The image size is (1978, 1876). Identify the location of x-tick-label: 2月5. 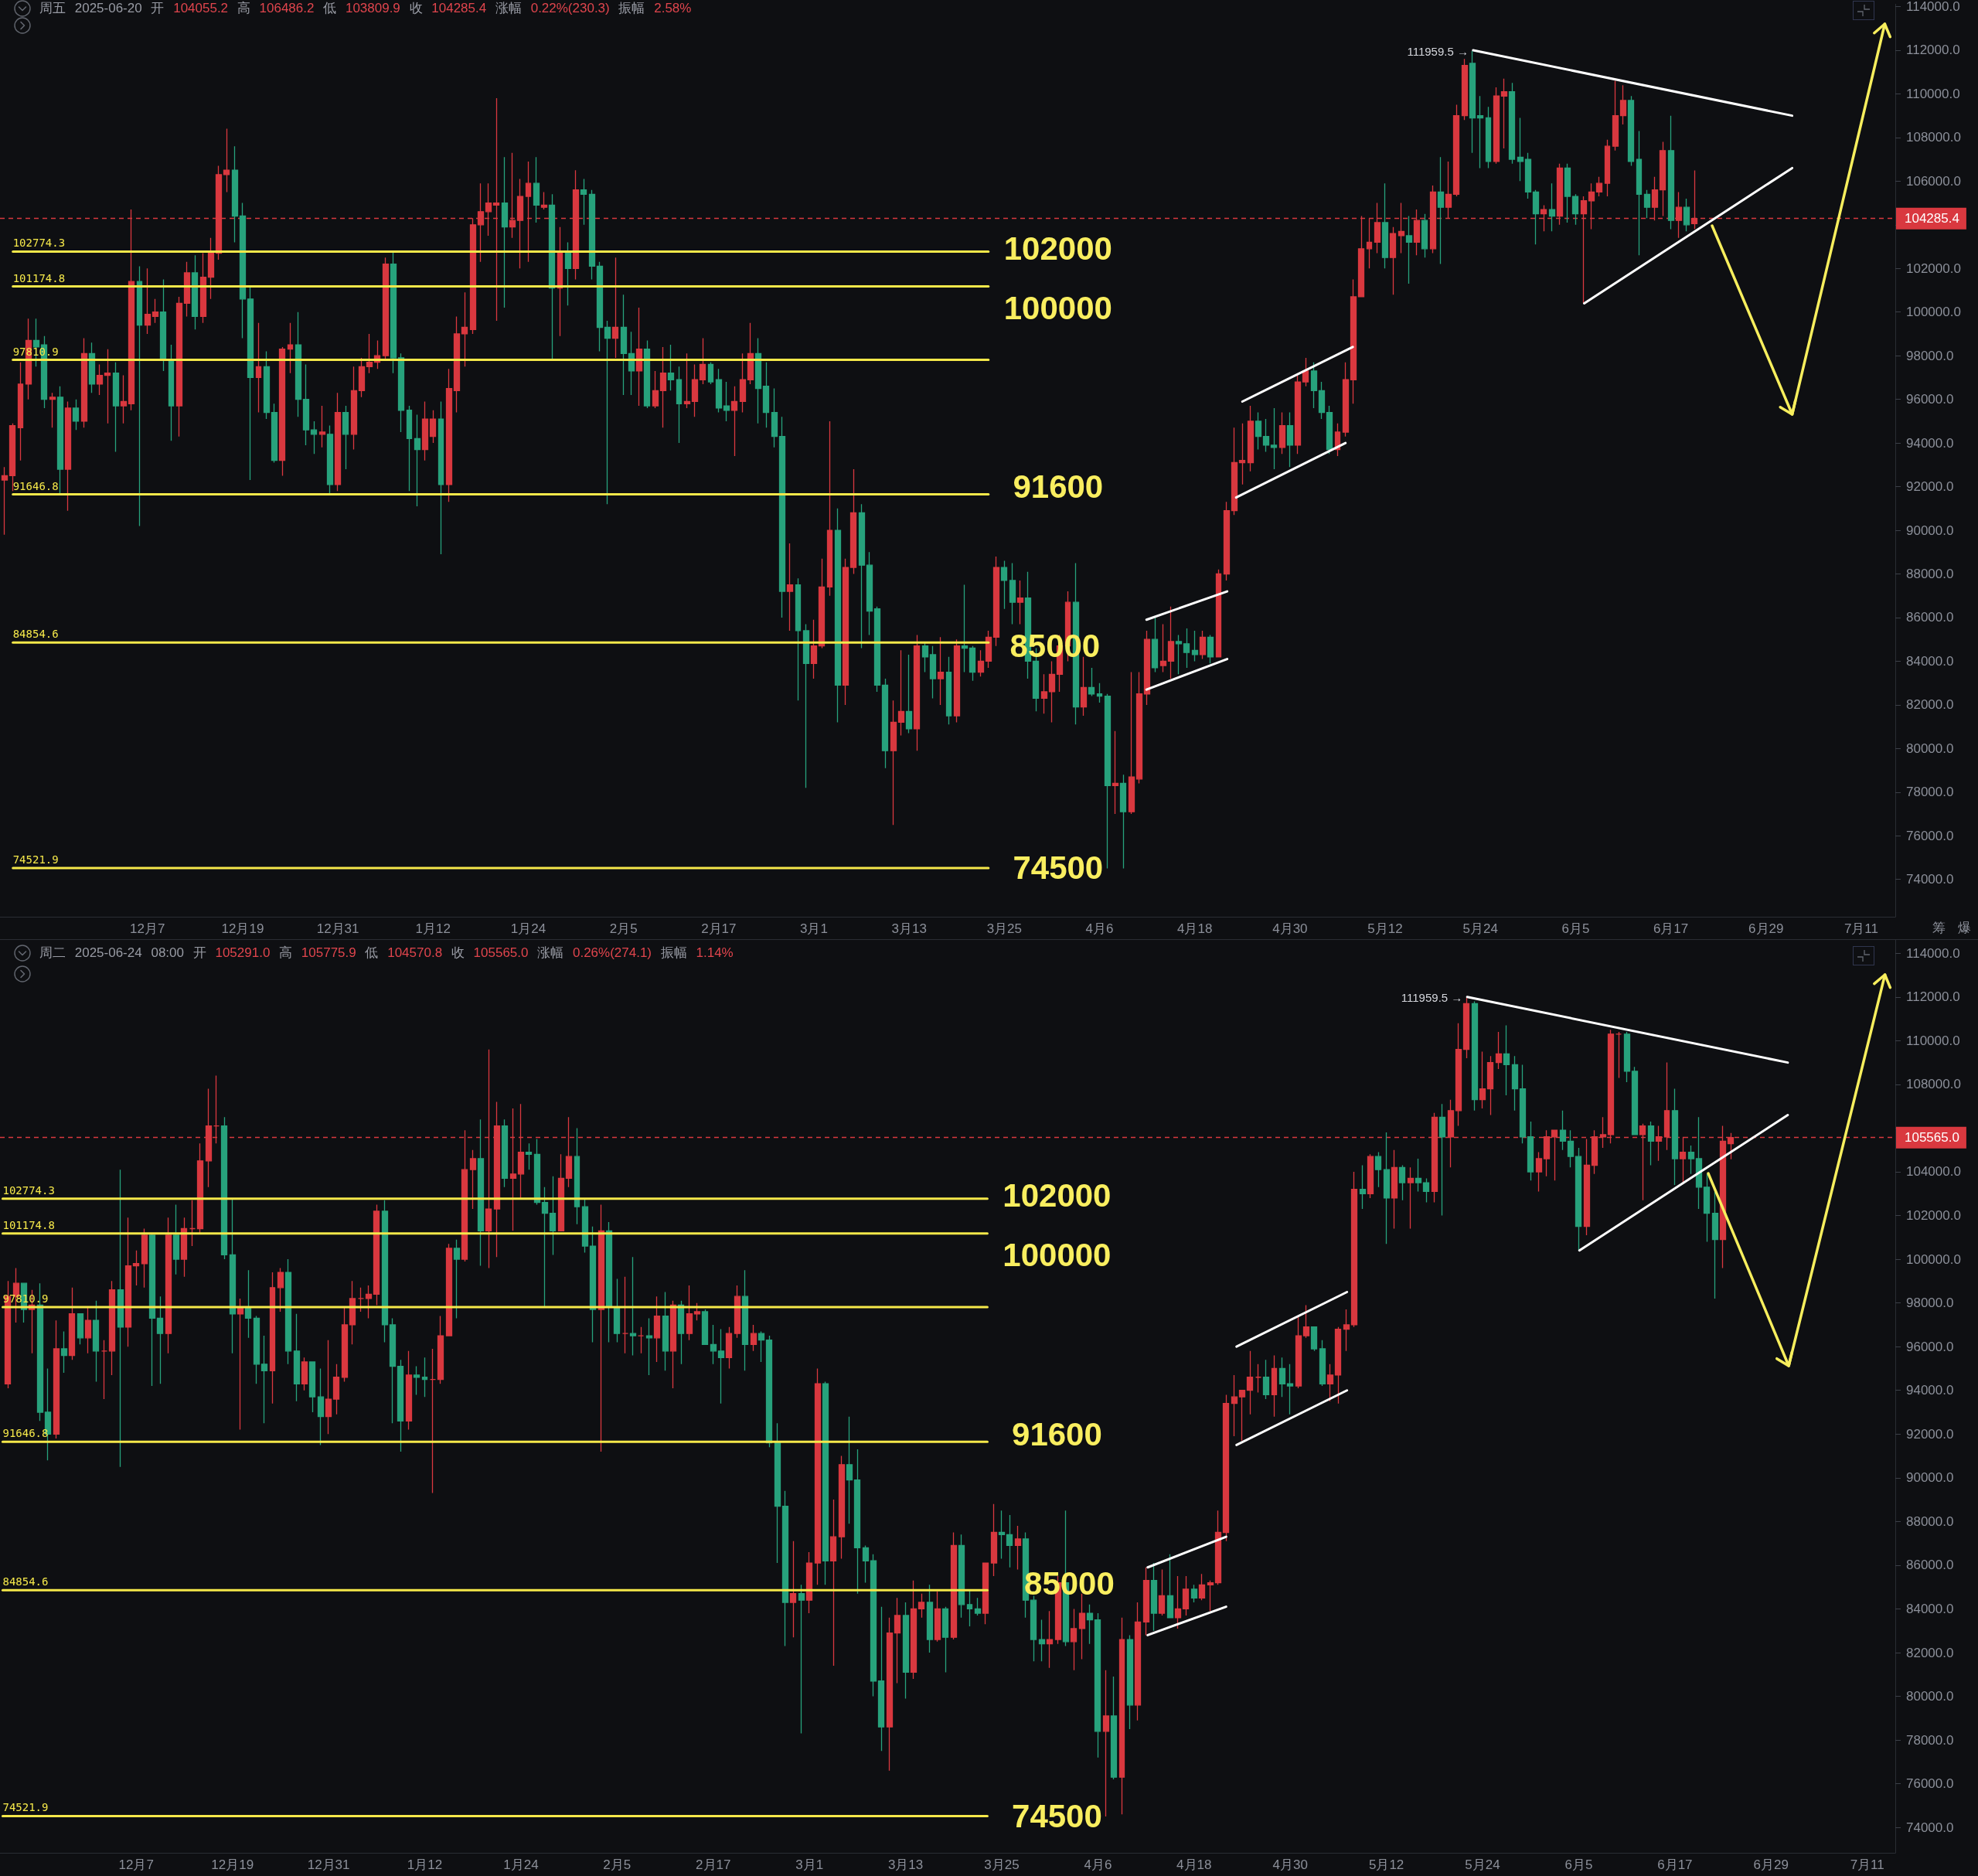
(617, 1864).